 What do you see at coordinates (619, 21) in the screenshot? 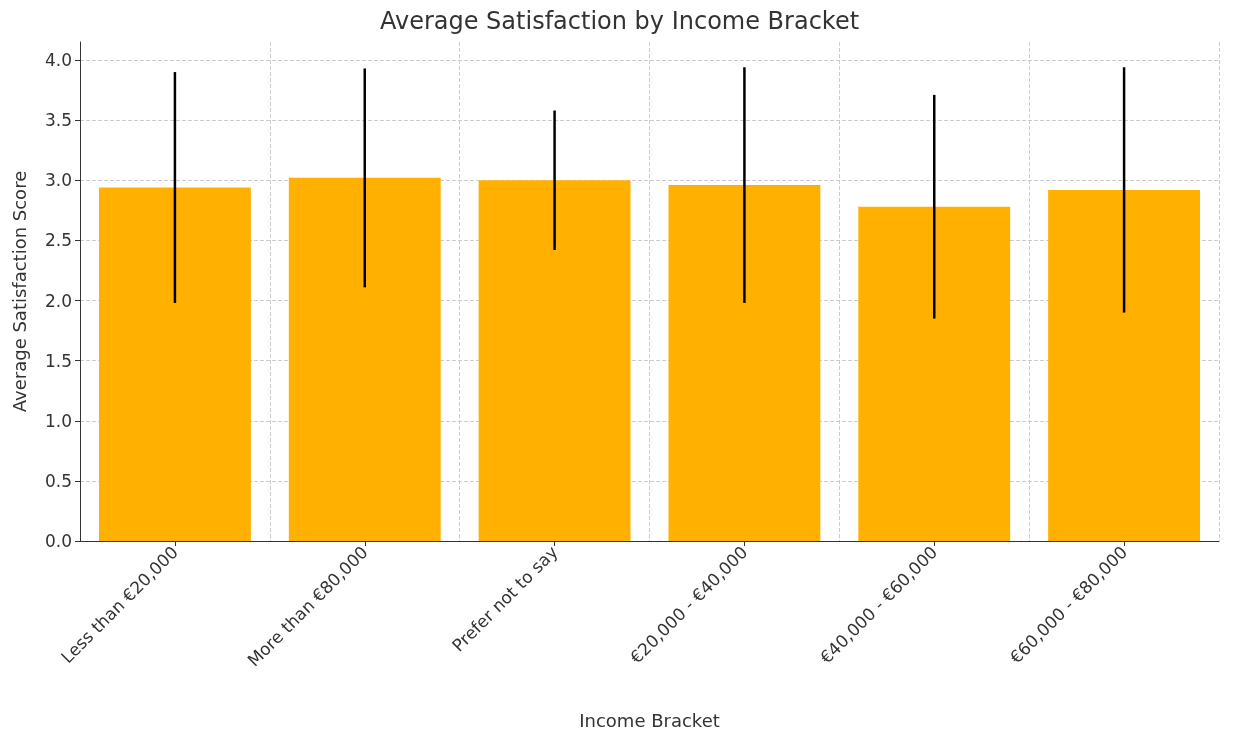
I see `chart-title: Average Satisfaction by Income Bracket` at bounding box center [619, 21].